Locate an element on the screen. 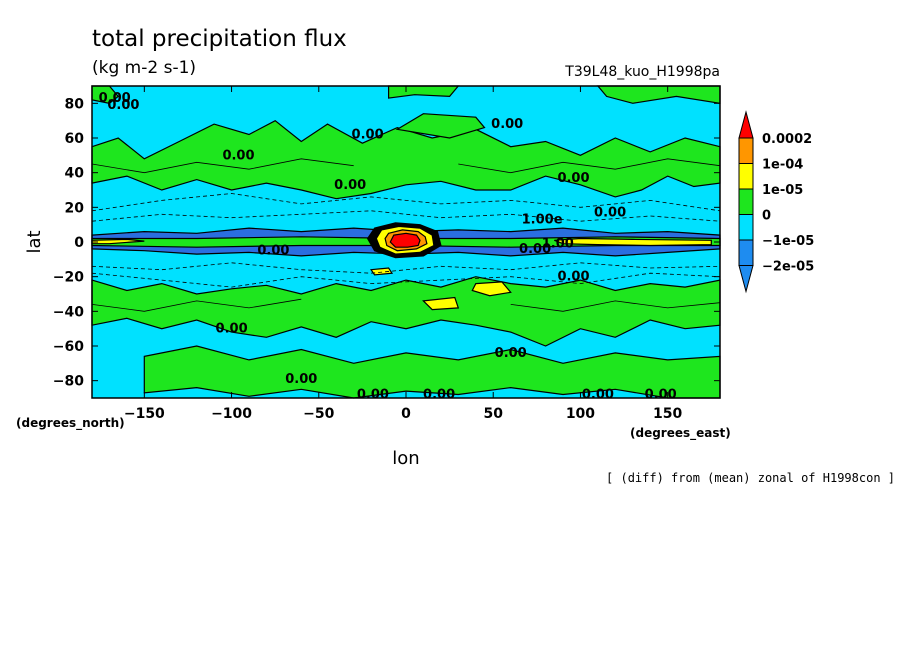 This screenshot has width=904, height=654. contour-label-9: 0.00 is located at coordinates (273, 251).